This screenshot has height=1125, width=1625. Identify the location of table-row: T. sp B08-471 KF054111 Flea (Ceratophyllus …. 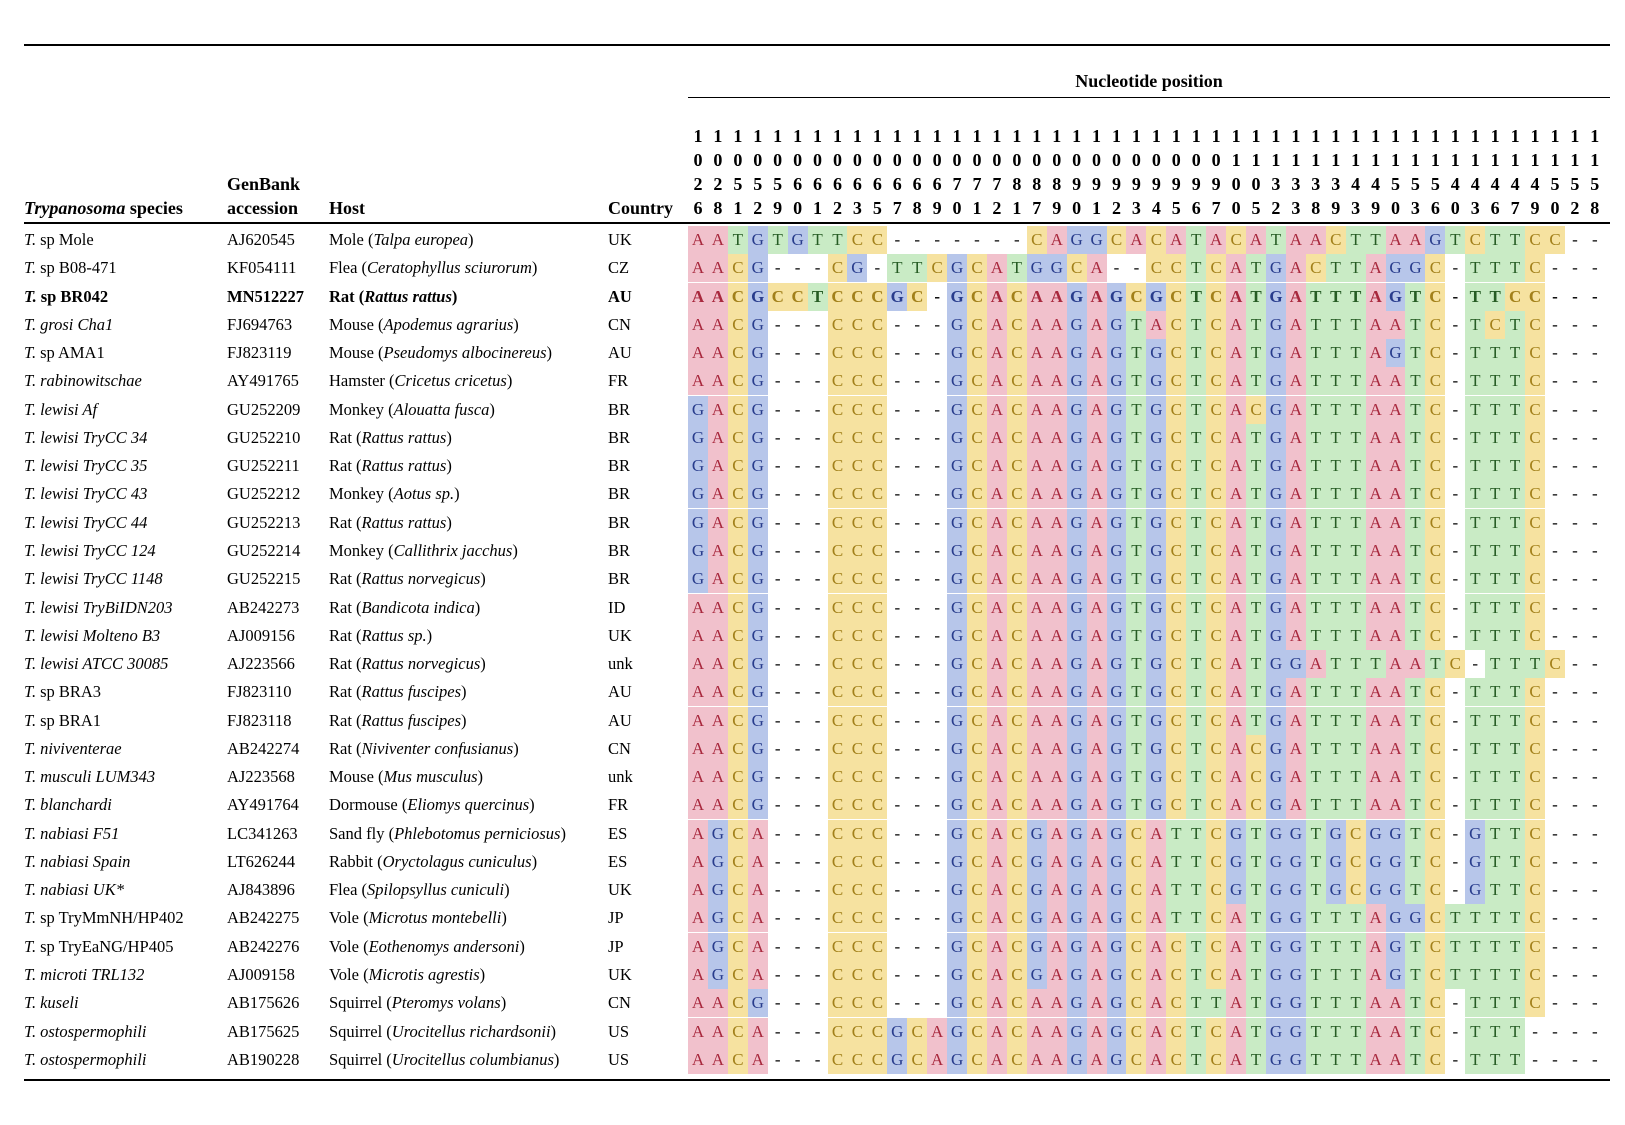
(812, 268).